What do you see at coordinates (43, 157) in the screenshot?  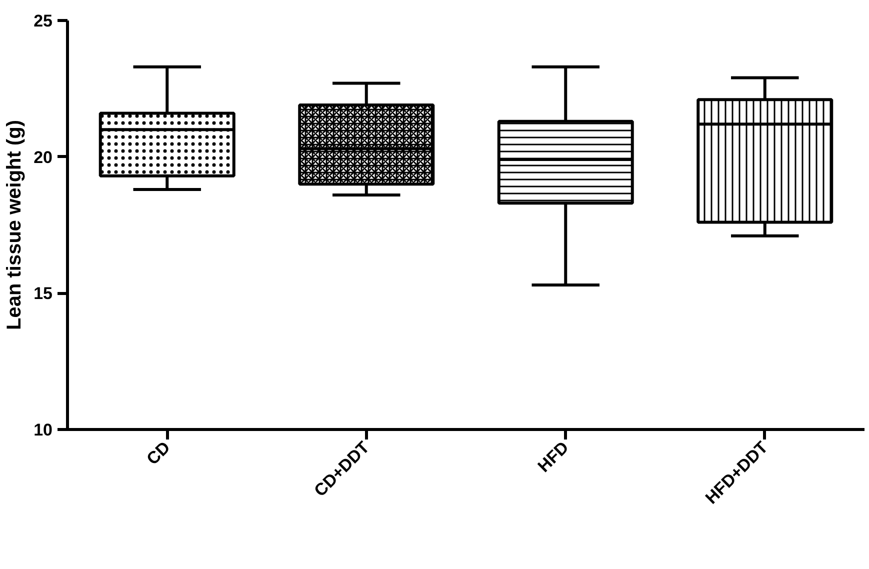 I see `y-tick-label: 20` at bounding box center [43, 157].